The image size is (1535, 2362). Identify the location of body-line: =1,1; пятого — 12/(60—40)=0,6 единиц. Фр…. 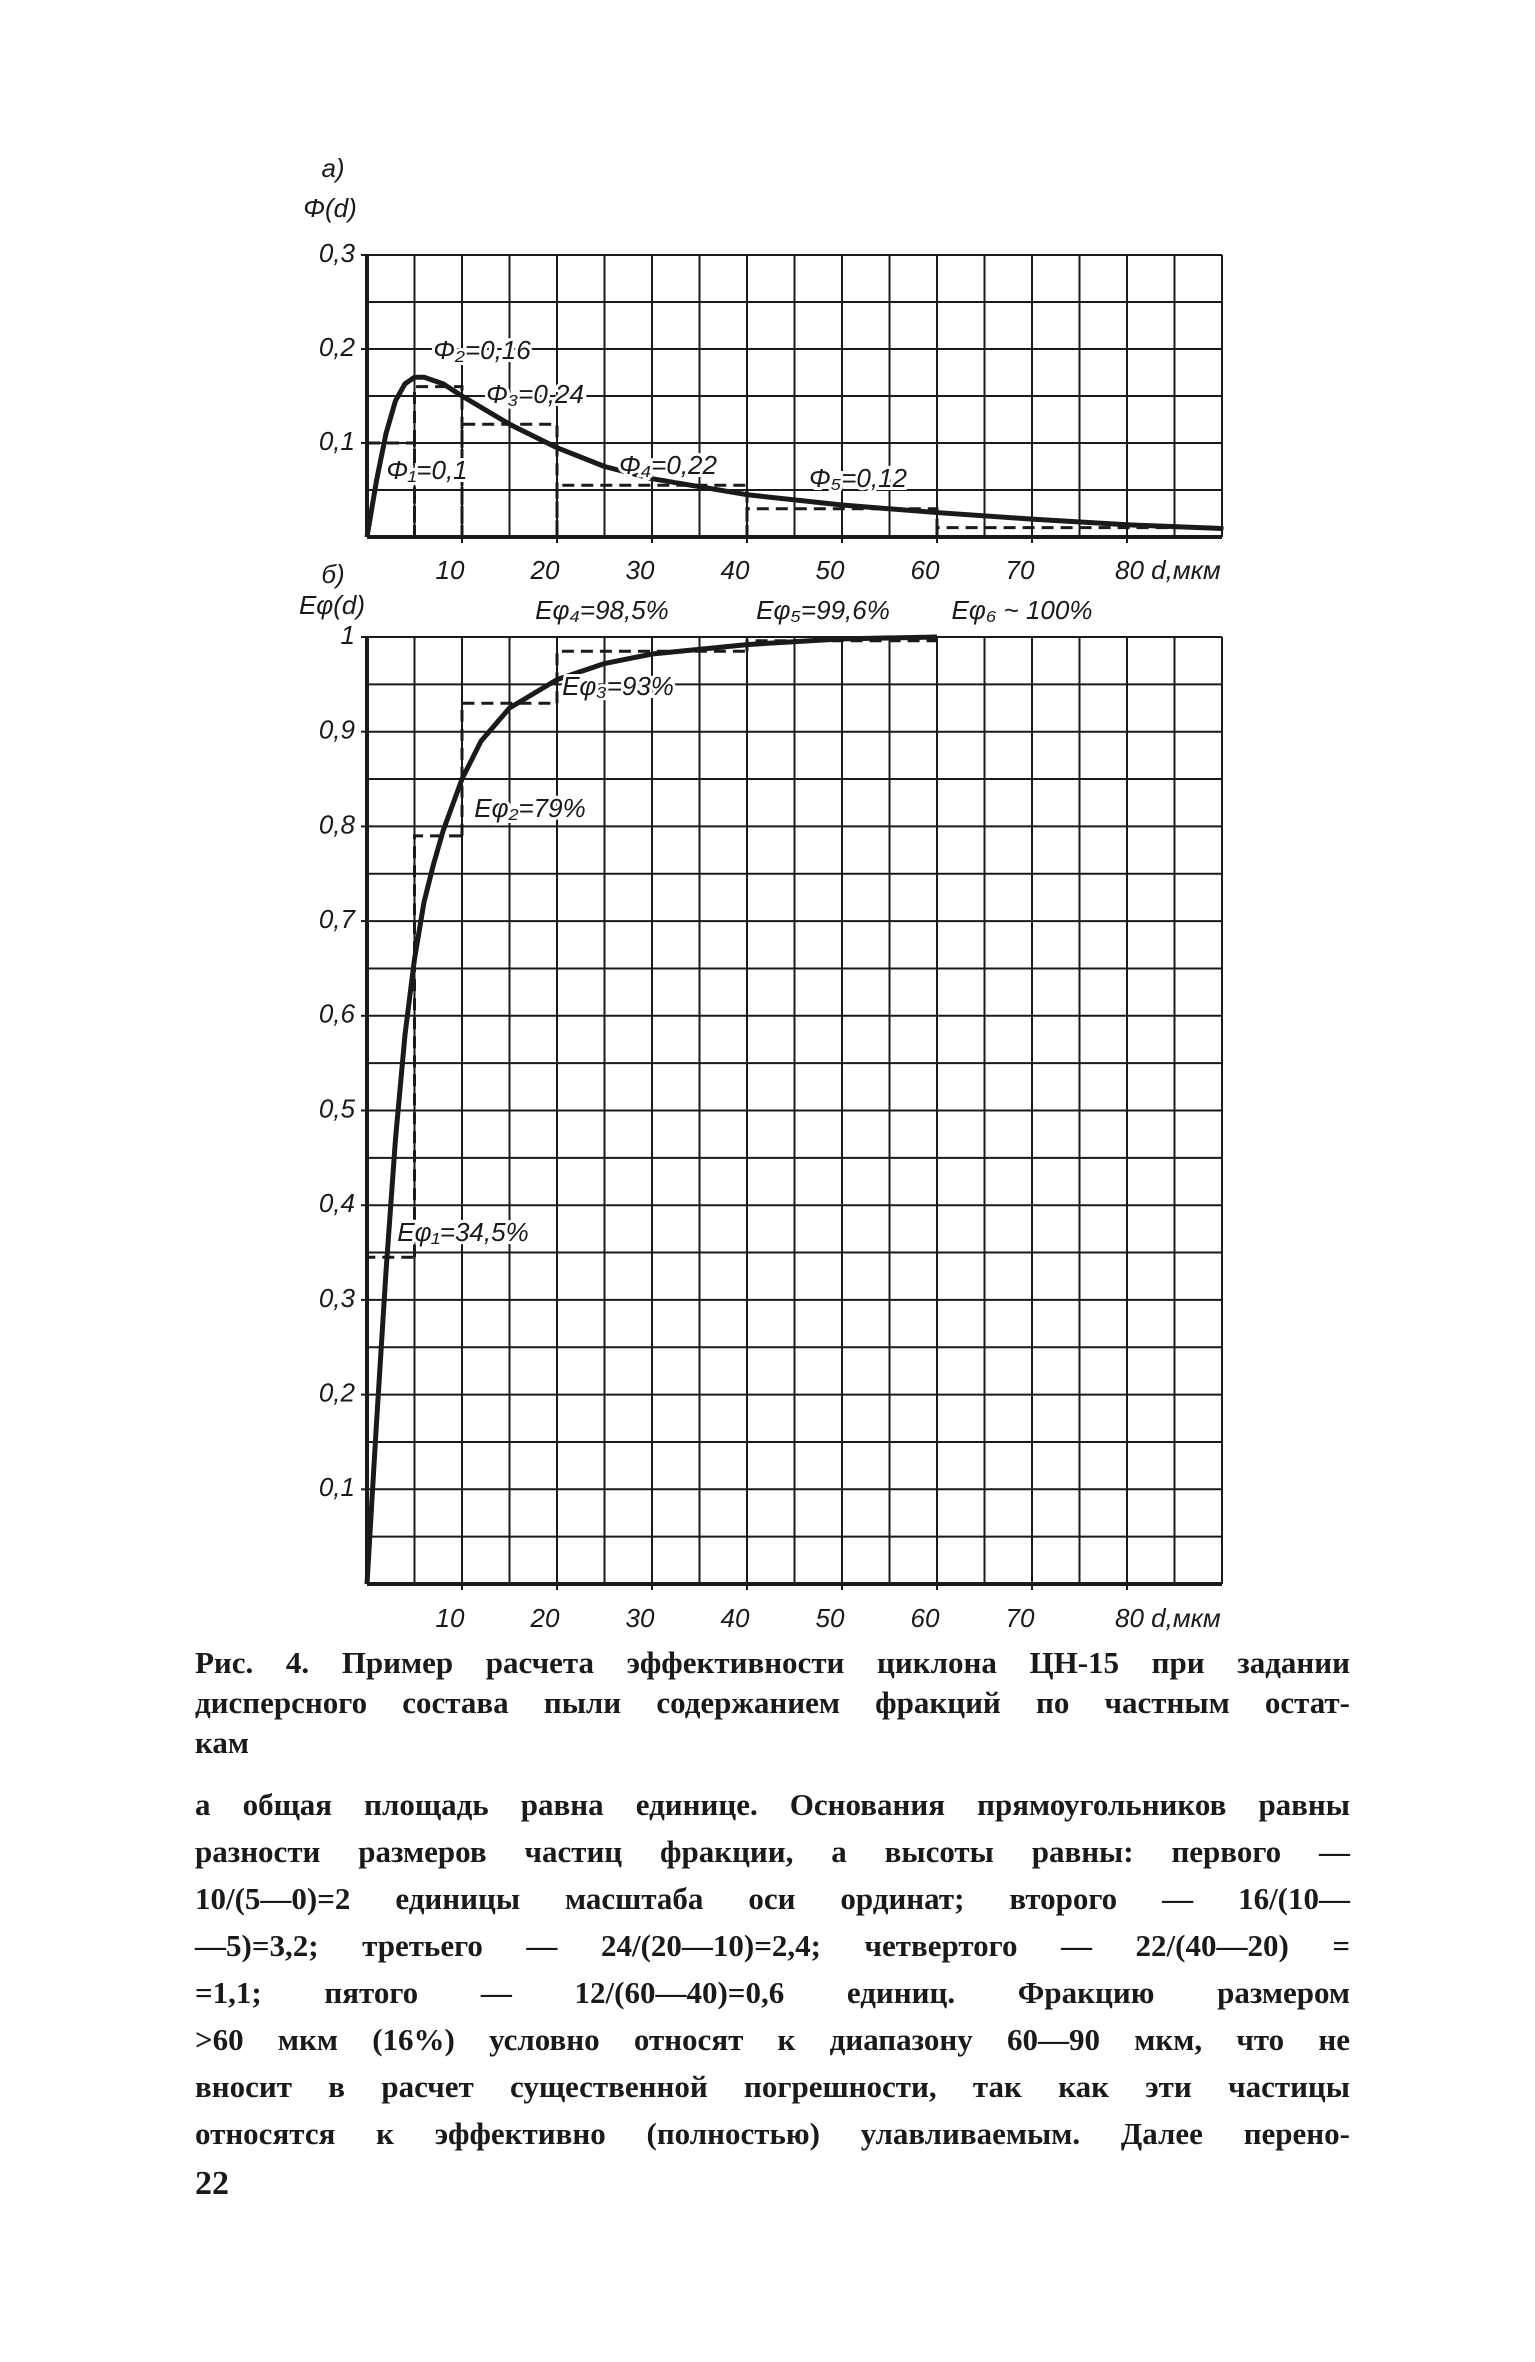
(772, 1992).